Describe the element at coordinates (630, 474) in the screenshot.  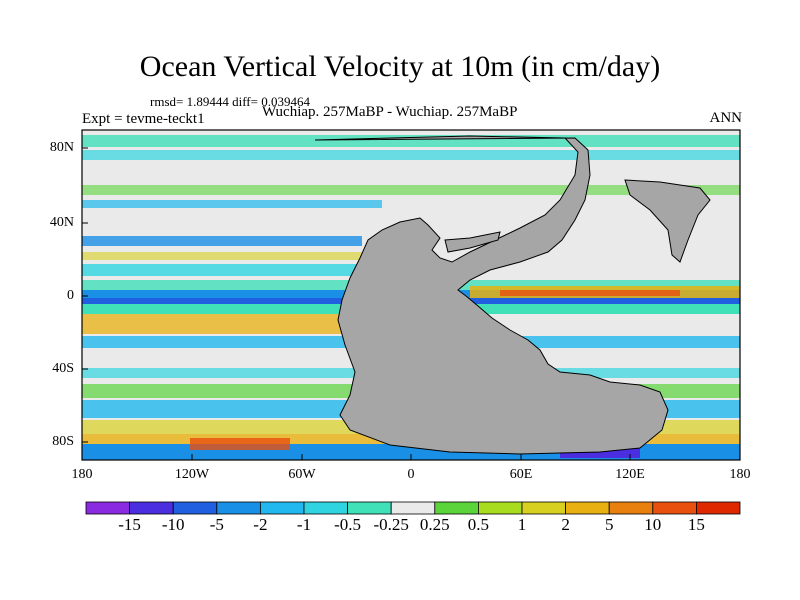
I see `lon-tick-120e: 120E` at that location.